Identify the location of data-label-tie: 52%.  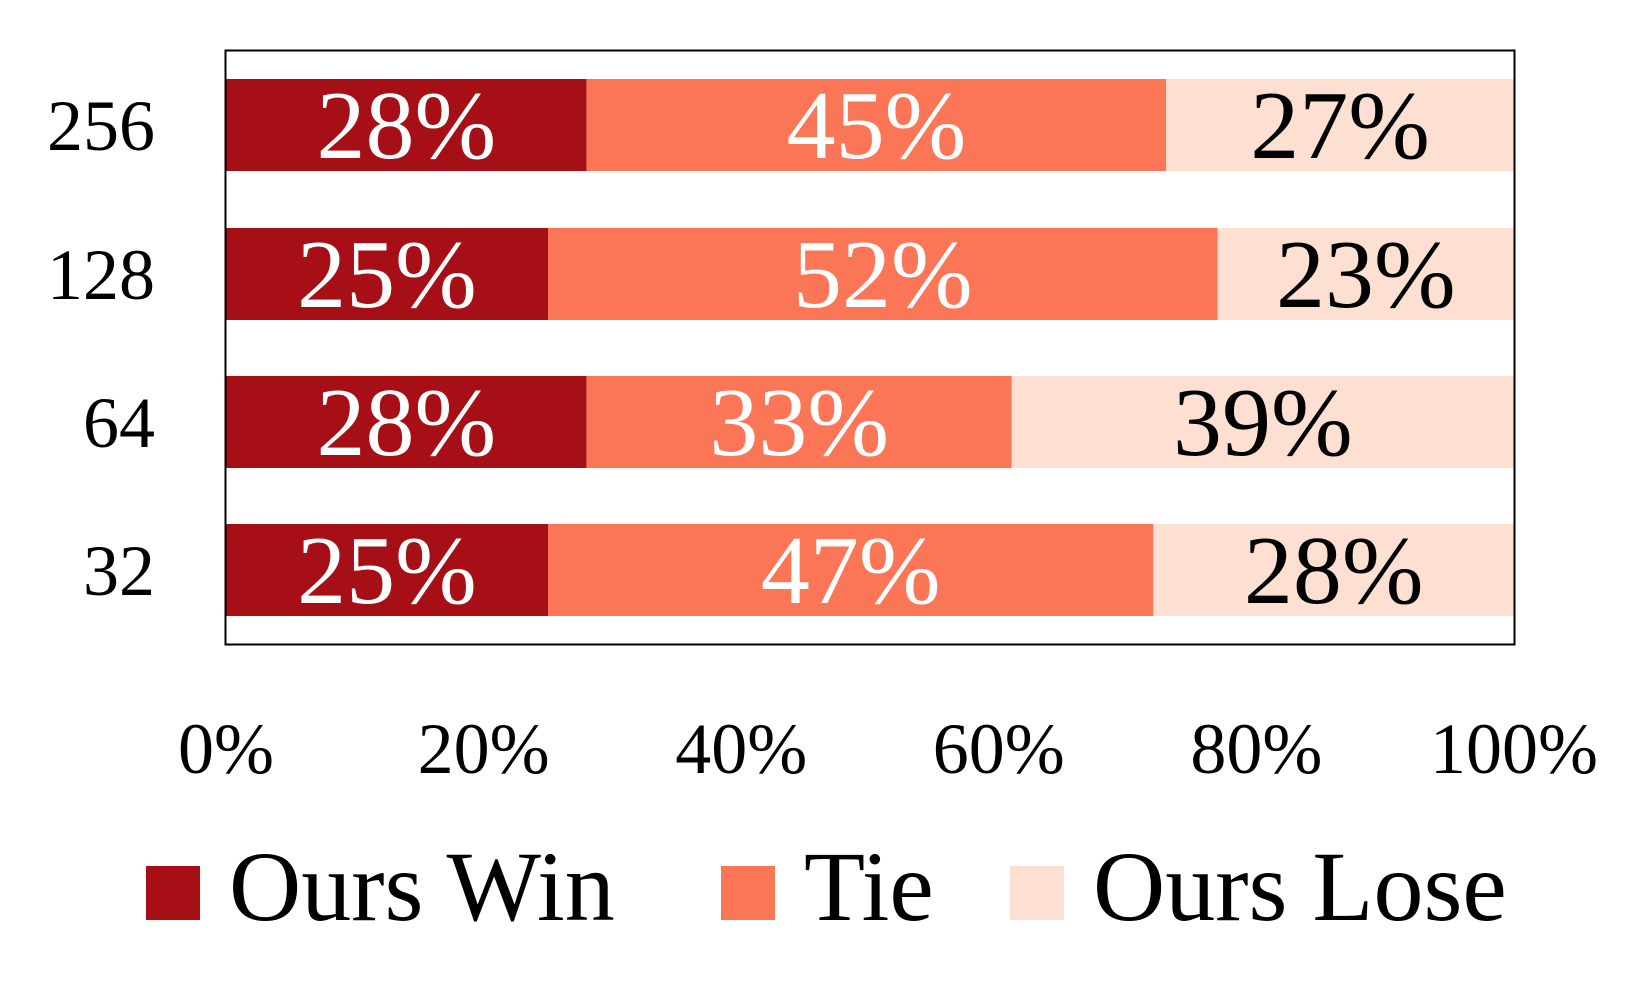
(883, 275).